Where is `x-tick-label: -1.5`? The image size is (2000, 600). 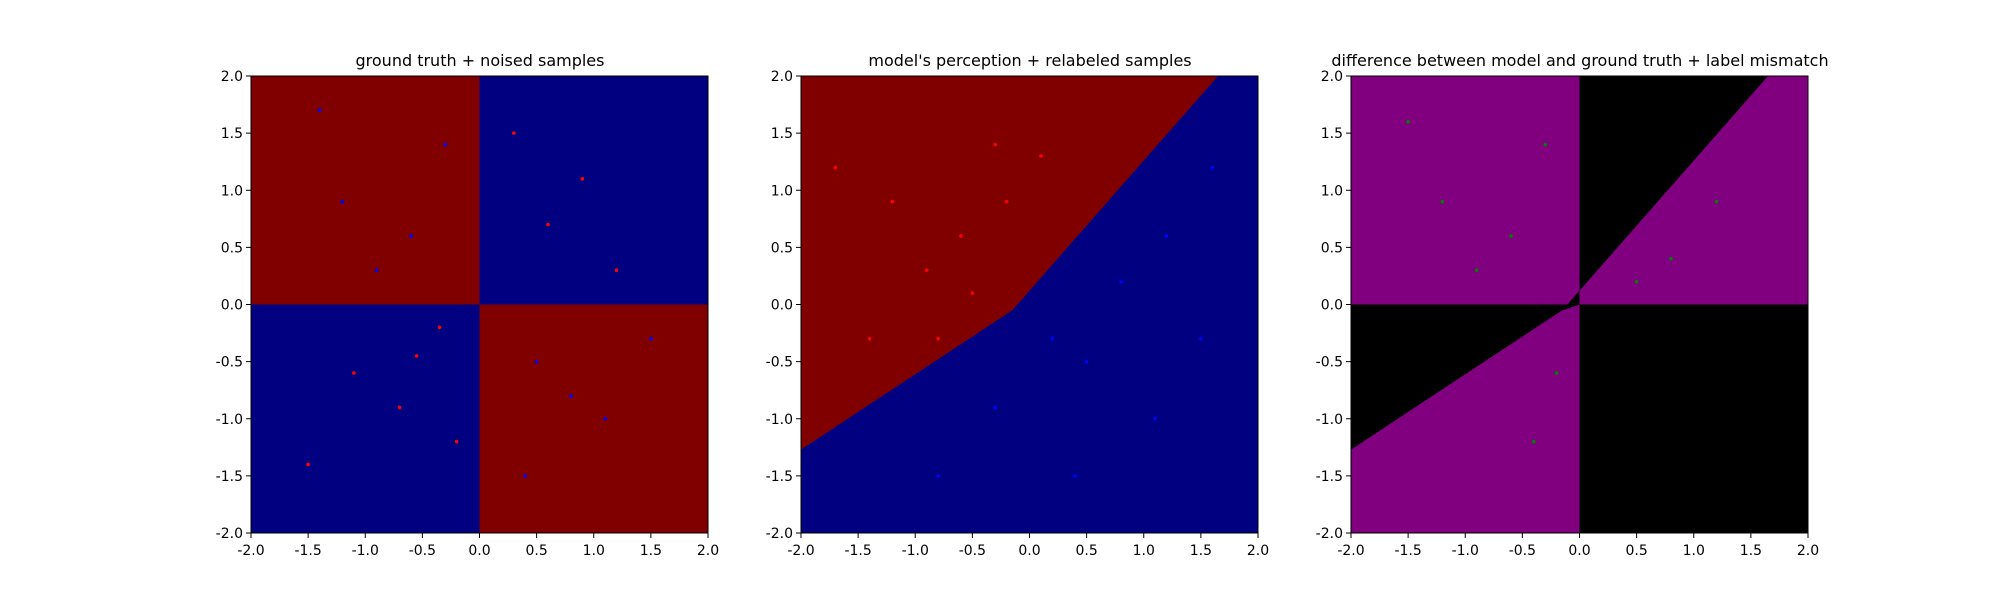
x-tick-label: -1.5 is located at coordinates (1407, 551).